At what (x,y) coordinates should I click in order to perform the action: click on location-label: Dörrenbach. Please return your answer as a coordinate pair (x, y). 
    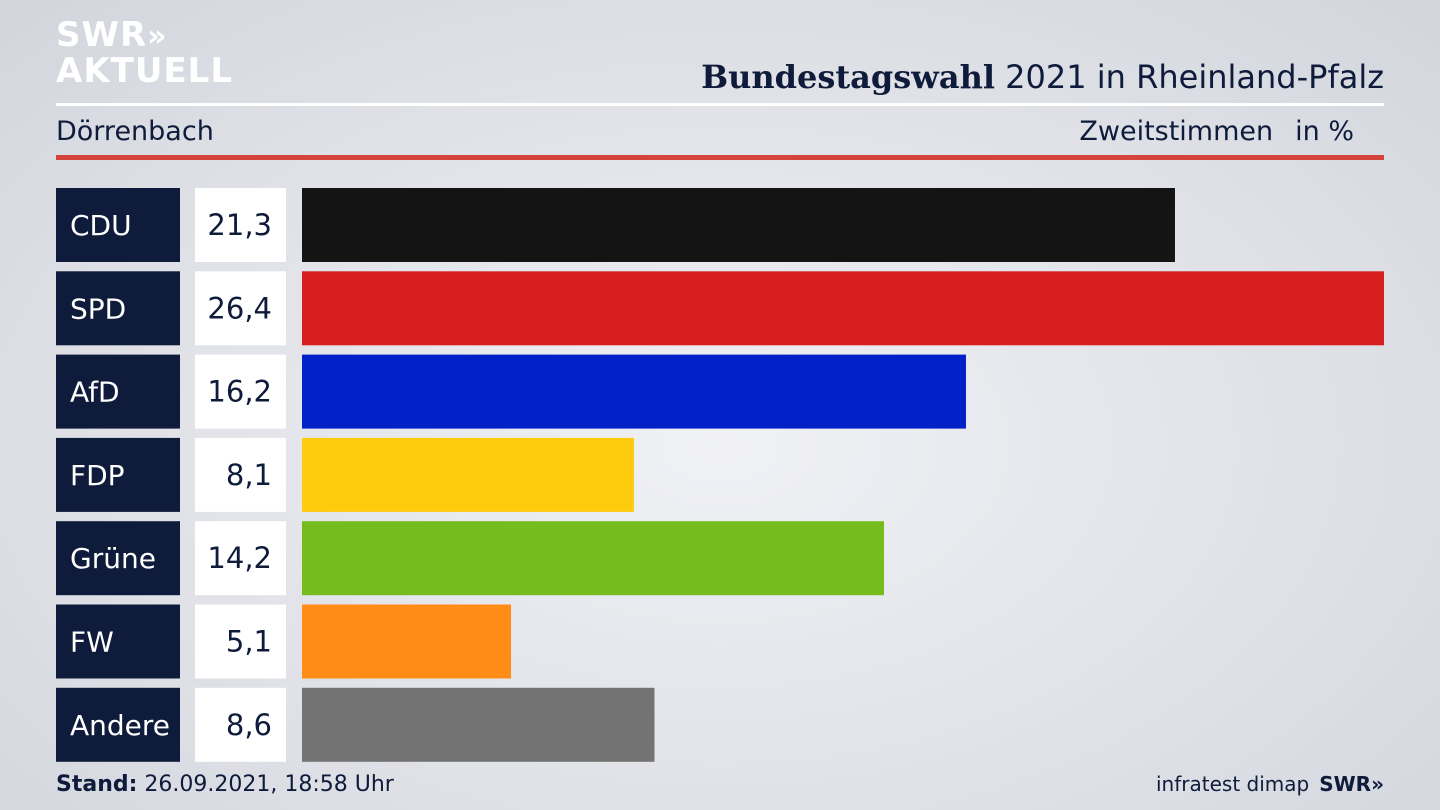
    Looking at the image, I should click on (135, 131).